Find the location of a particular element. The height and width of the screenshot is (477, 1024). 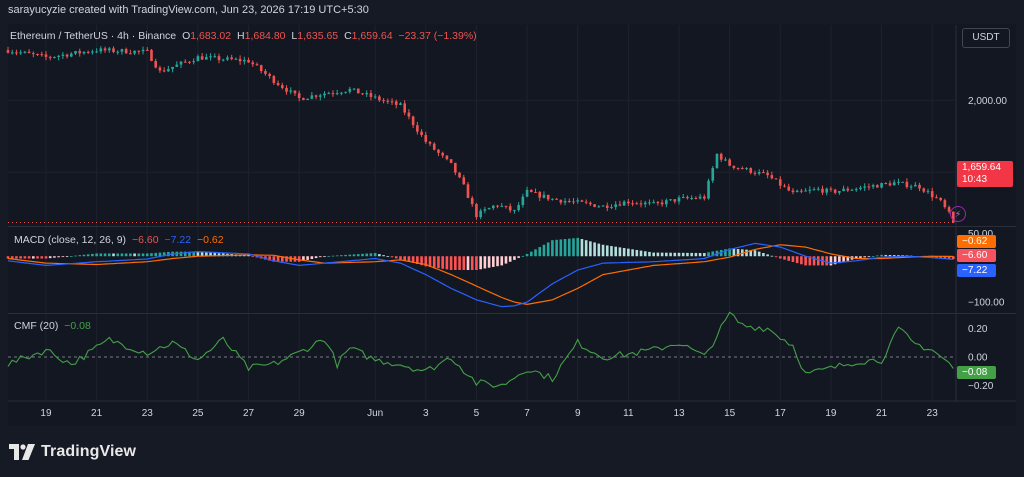

alert-bolt-icon: ⚡ is located at coordinates (958, 214).